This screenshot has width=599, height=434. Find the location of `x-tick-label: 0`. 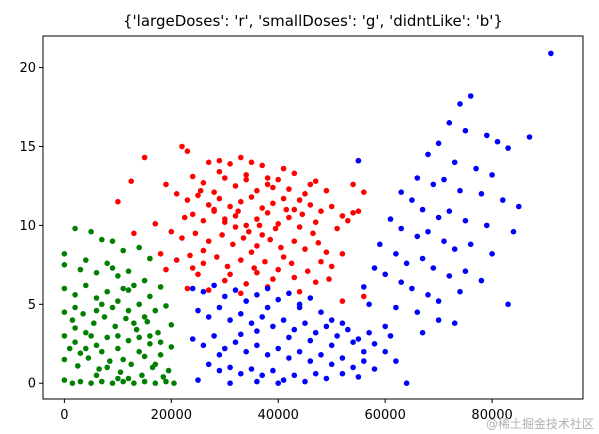

x-tick-label: 0 is located at coordinates (64, 415).